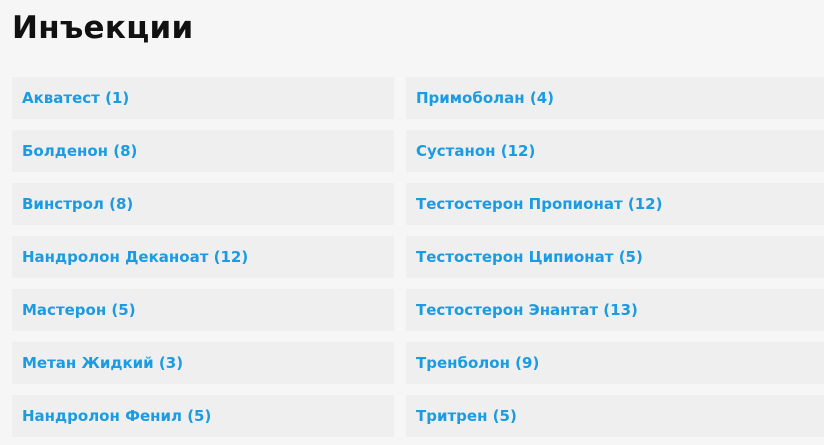 This screenshot has width=824, height=445. What do you see at coordinates (203, 310) in the screenshot?
I see `category-item: Мастерон (5)` at bounding box center [203, 310].